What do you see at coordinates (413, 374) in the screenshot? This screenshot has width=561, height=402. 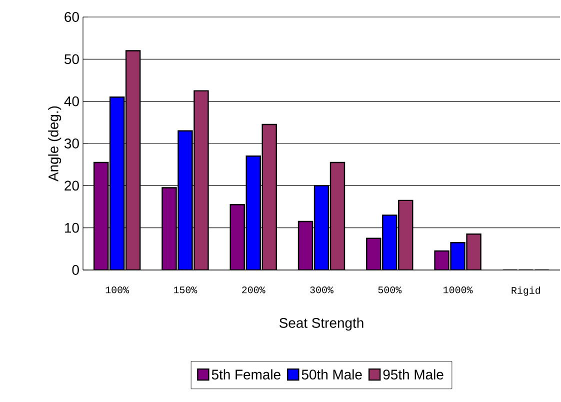 I see `legend-label: 95th Male` at bounding box center [413, 374].